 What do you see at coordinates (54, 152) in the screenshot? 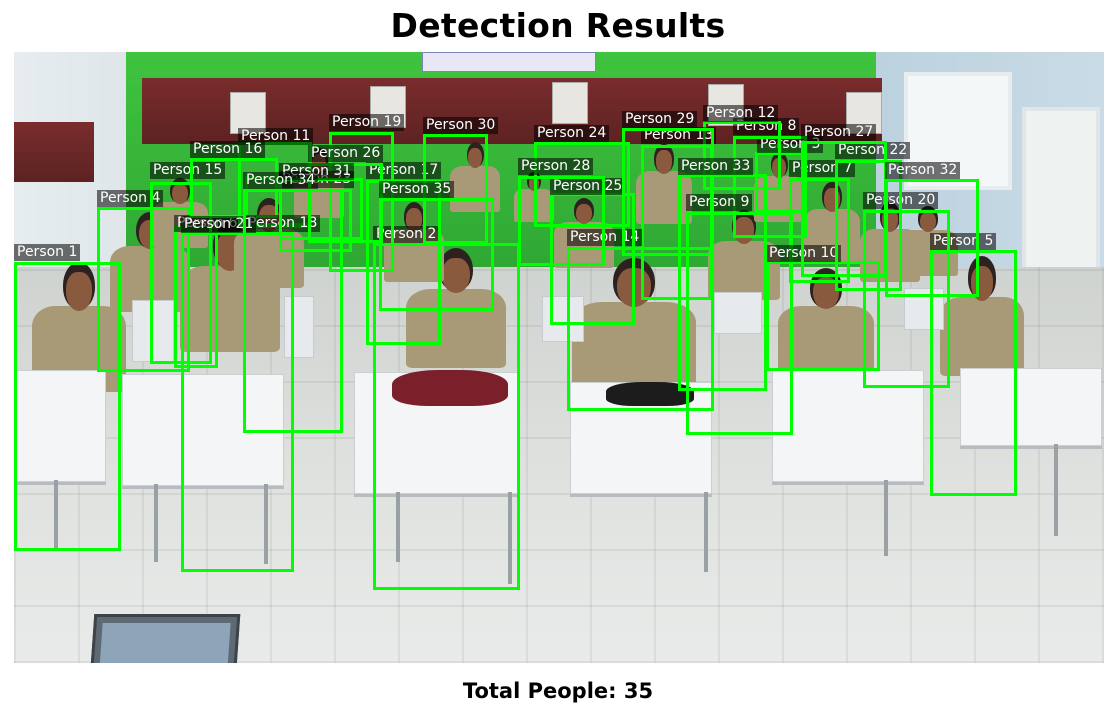
I see `side-board` at bounding box center [54, 152].